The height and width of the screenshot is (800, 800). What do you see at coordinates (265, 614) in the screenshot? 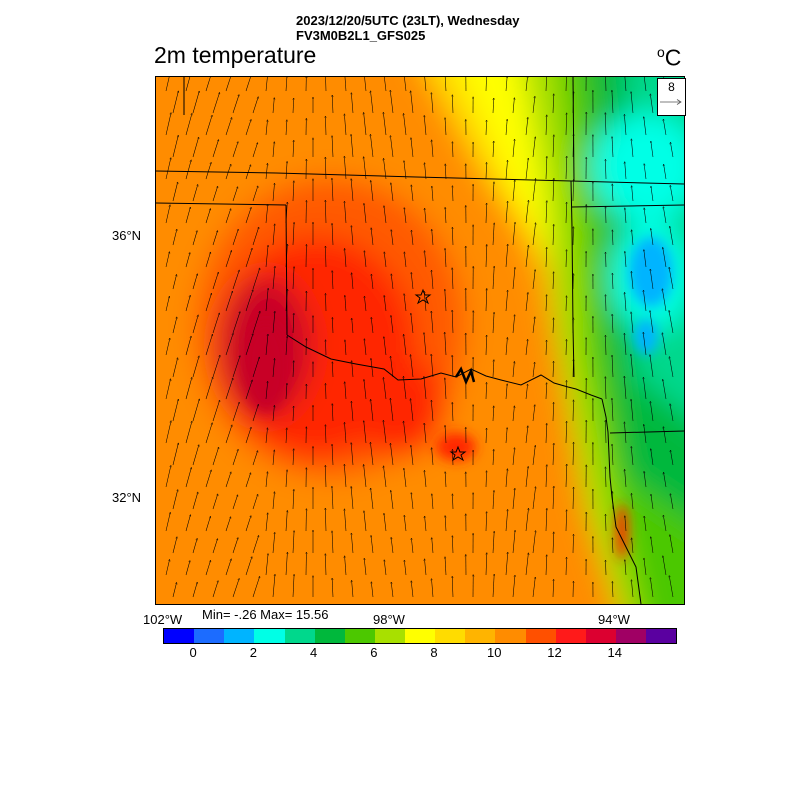
I see `min-max-label: Min= -.26 Max= 15.56` at bounding box center [265, 614].